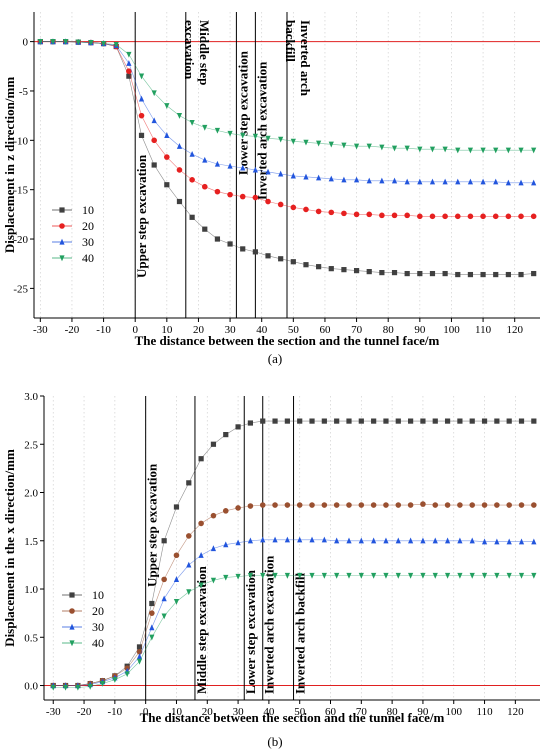  Describe the element at coordinates (98, 595) in the screenshot. I see `legend-label: 10` at that location.